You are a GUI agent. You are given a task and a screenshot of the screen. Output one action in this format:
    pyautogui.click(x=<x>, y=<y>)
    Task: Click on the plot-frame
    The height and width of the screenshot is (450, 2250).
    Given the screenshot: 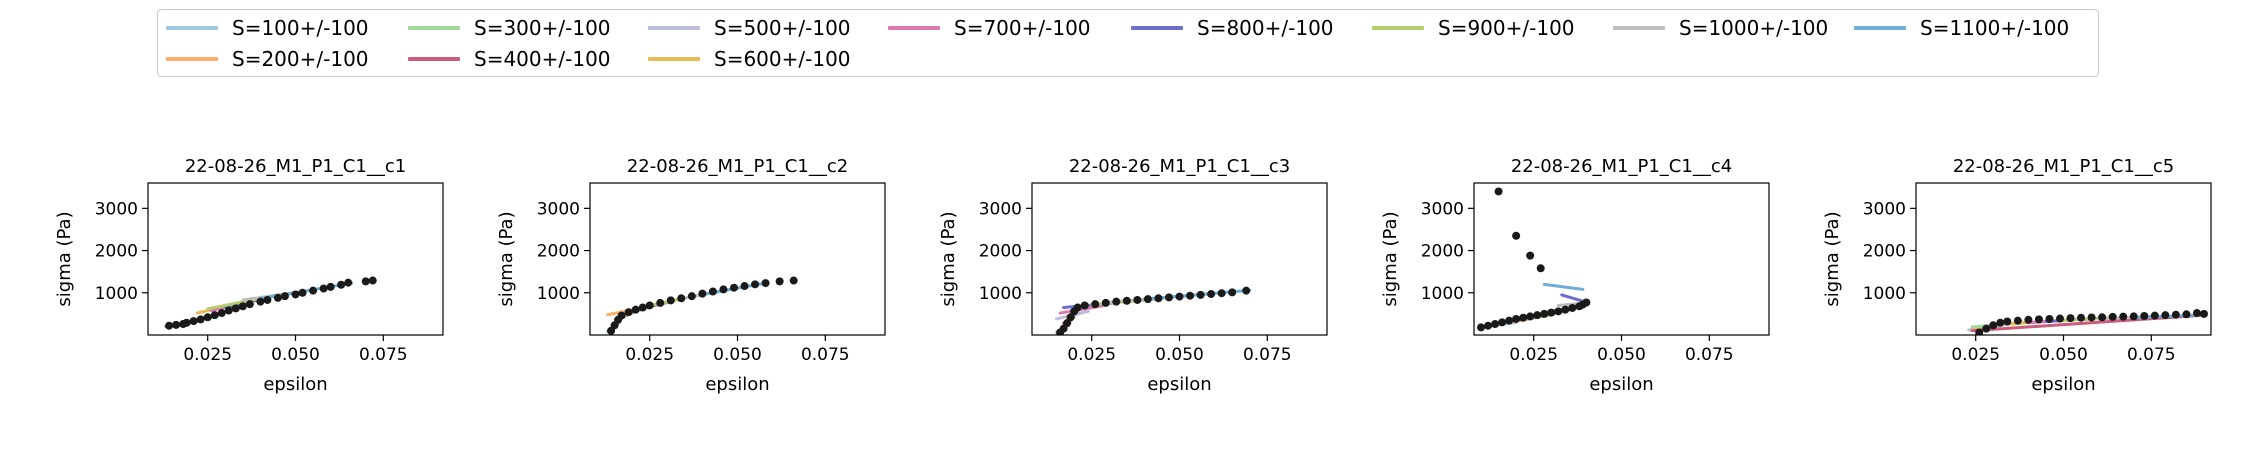 What is the action you would take?
    pyautogui.click(x=295, y=259)
    